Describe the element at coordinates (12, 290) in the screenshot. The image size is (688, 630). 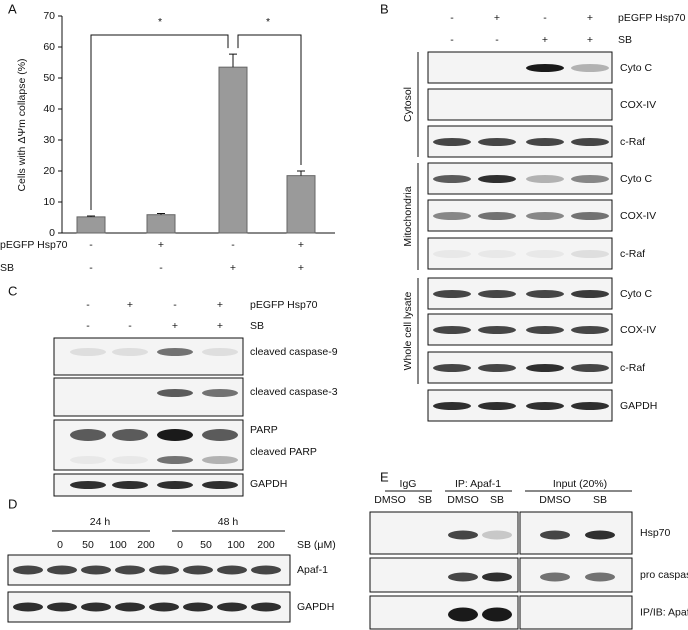
I see `panel-label: C` at that location.